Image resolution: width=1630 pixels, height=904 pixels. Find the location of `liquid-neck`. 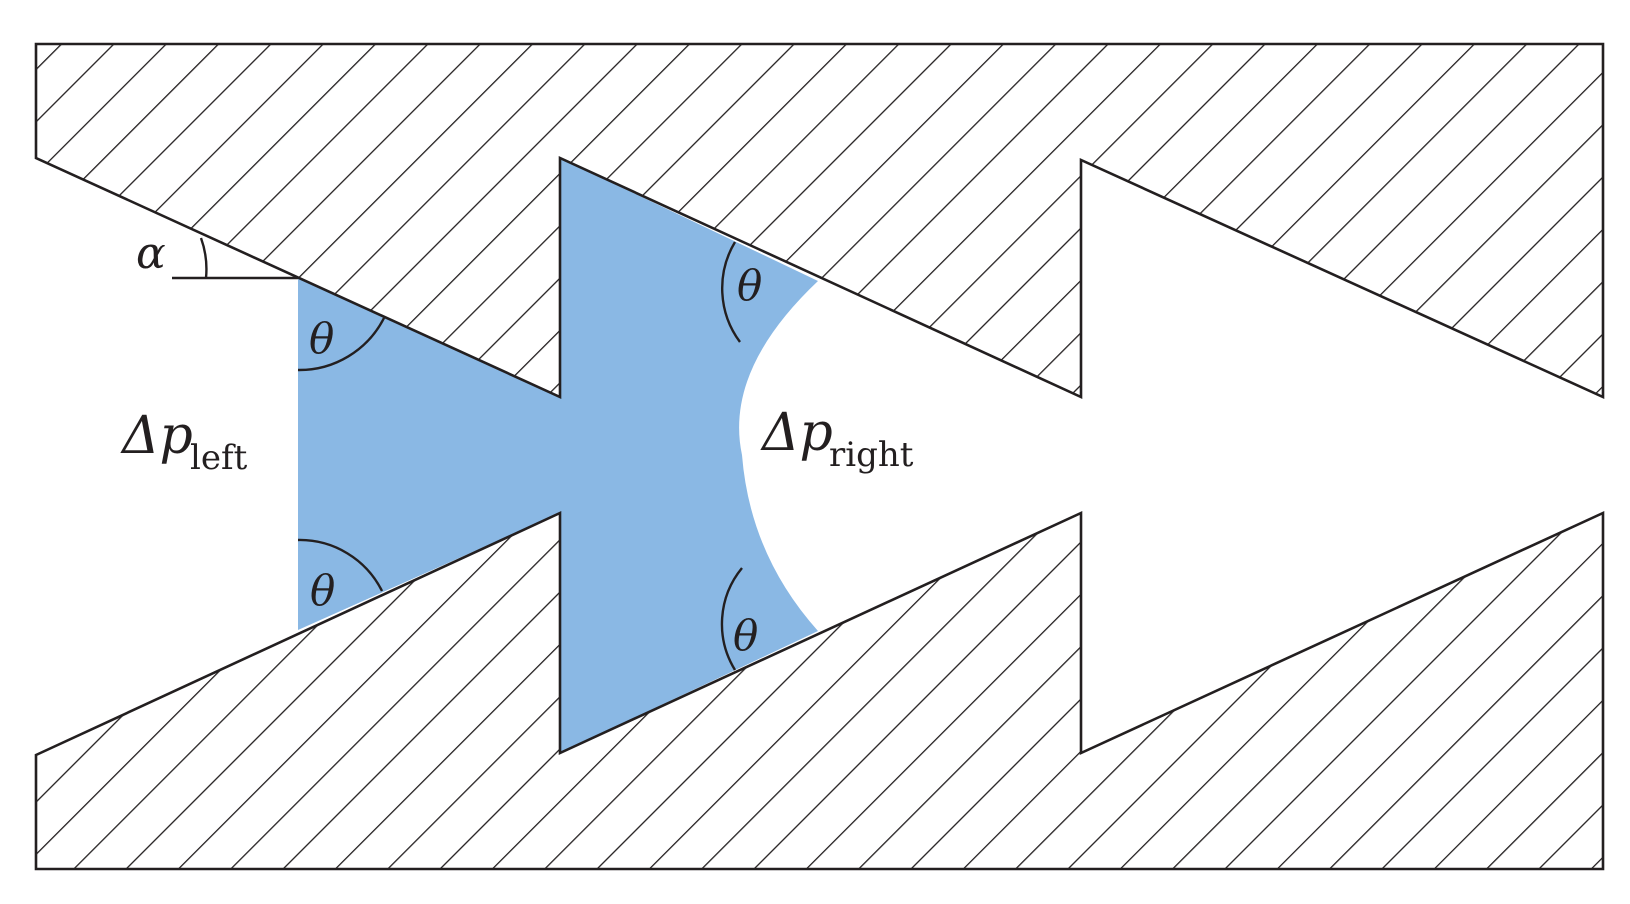

liquid-neck is located at coordinates (561, 455).